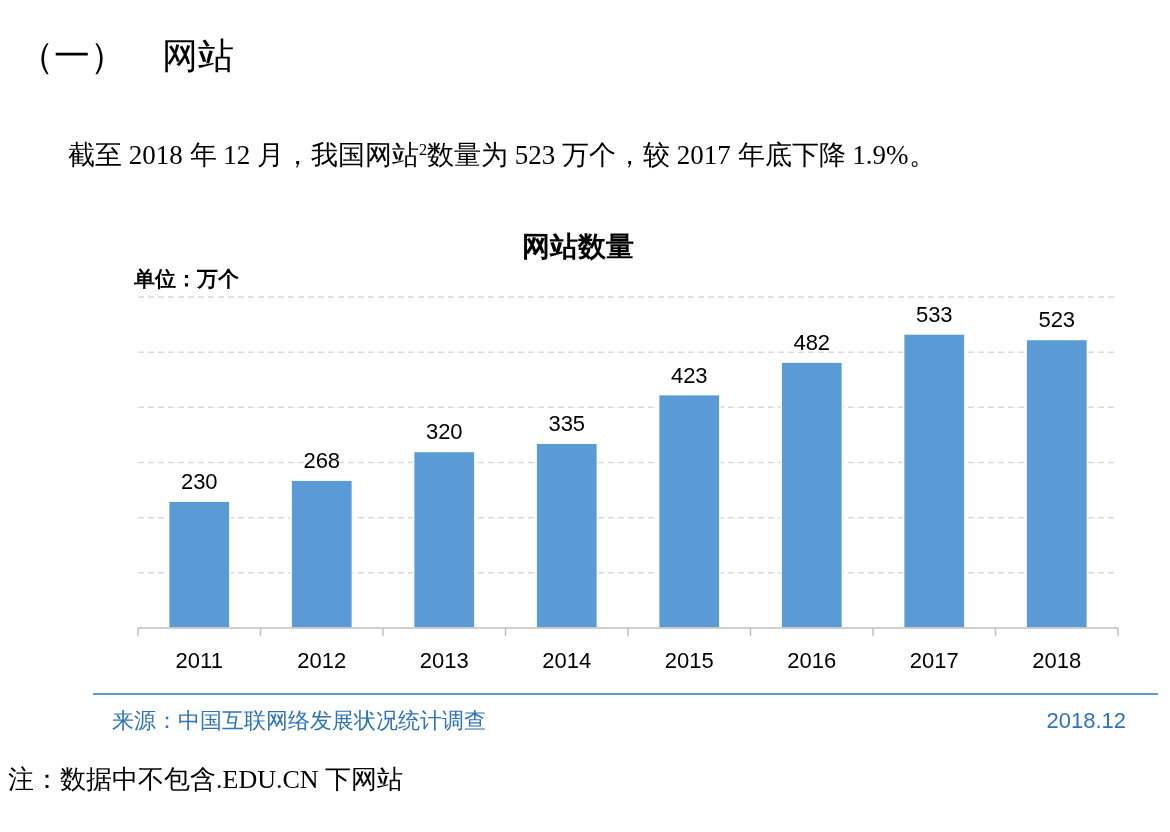  Describe the element at coordinates (1057, 660) in the screenshot. I see `x-tick-label: 2018` at that location.